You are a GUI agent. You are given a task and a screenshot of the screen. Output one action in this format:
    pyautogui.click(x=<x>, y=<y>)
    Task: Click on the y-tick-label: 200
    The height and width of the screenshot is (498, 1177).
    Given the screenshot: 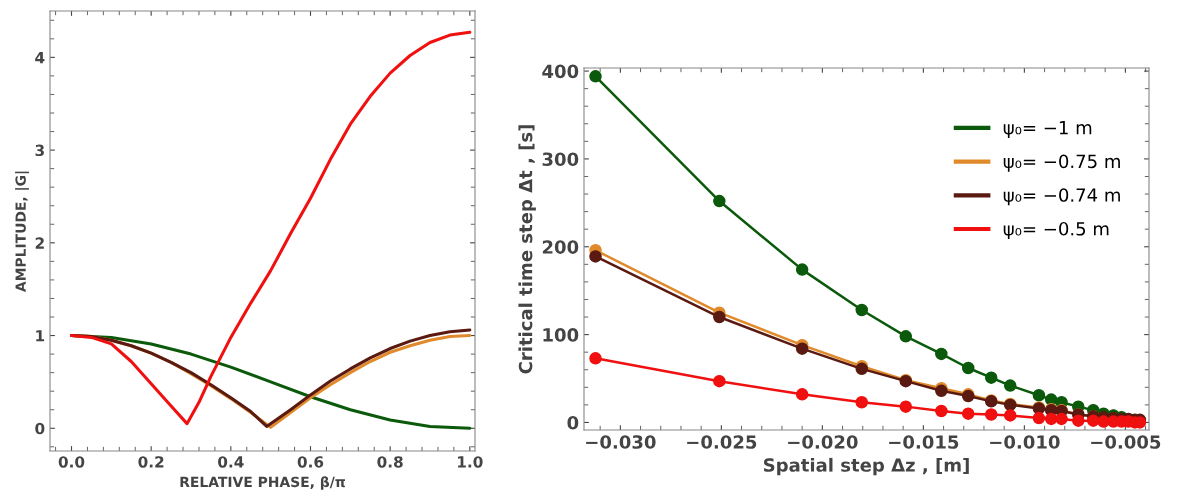 What is the action you would take?
    pyautogui.click(x=560, y=247)
    